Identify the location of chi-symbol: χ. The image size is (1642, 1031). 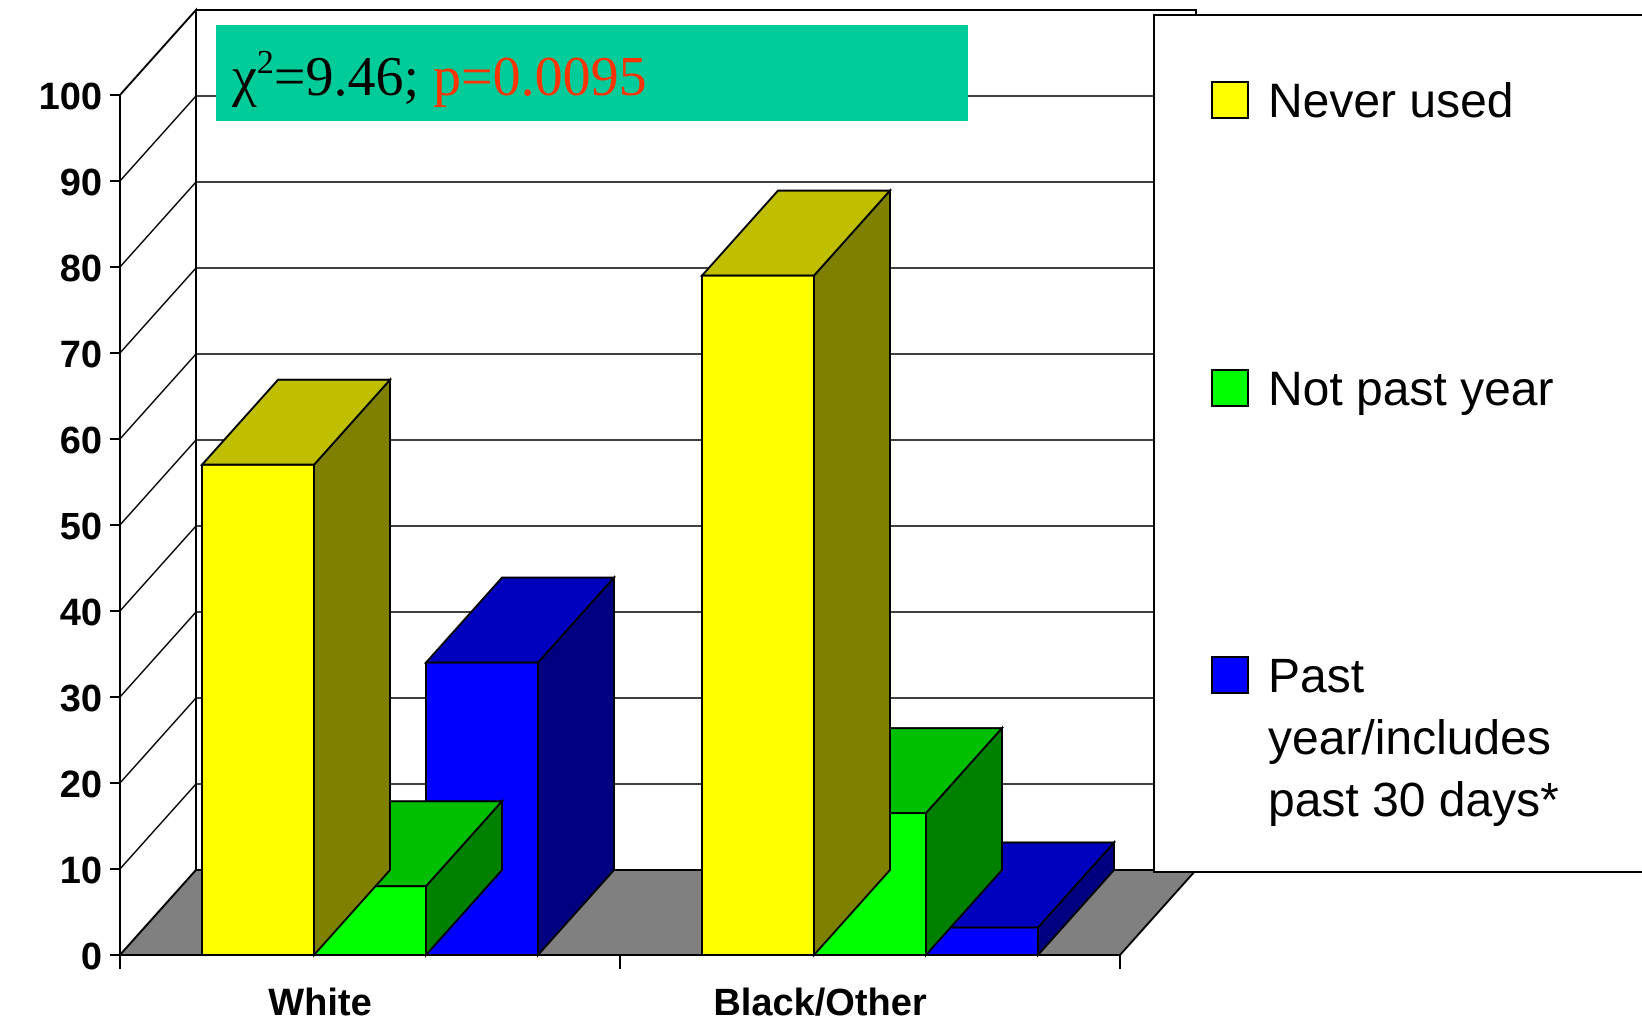
(244, 77).